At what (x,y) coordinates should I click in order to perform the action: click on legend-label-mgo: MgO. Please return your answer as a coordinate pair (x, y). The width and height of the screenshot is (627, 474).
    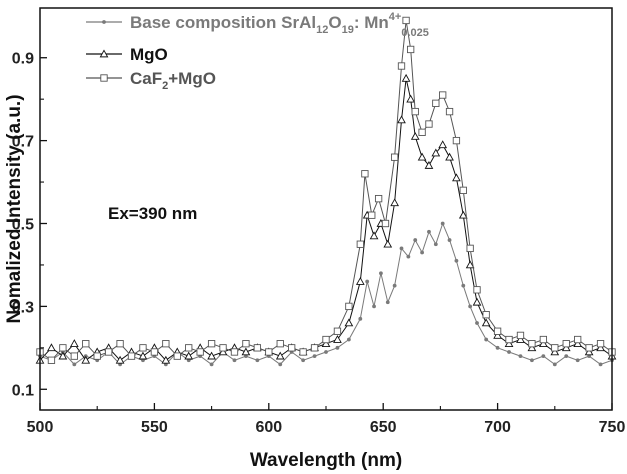
    Looking at the image, I should click on (149, 54).